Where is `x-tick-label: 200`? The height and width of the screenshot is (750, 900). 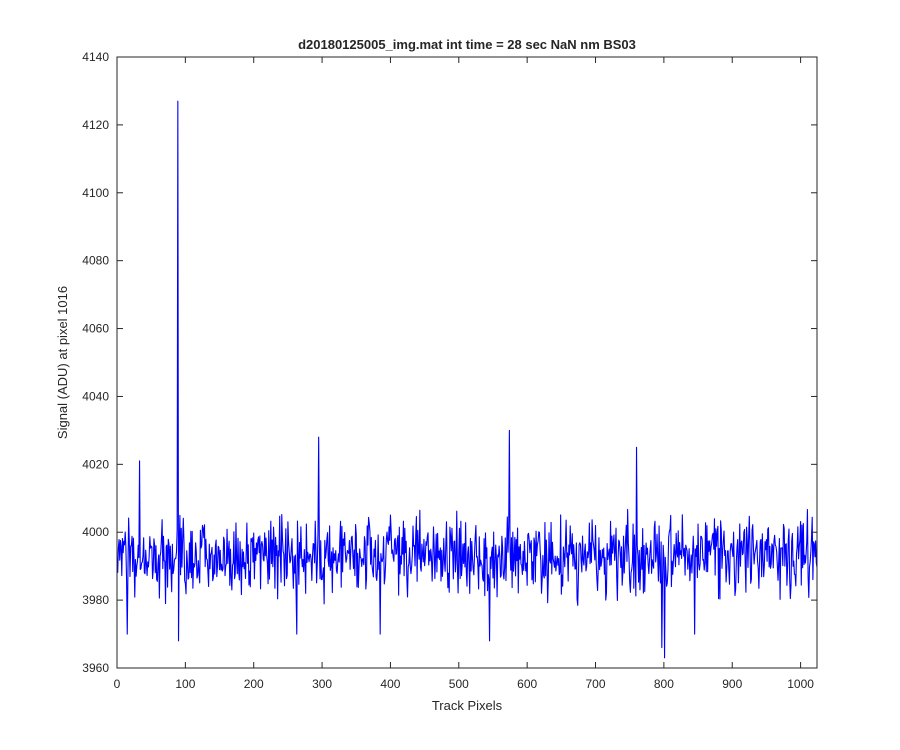
x-tick-label: 200 is located at coordinates (254, 684).